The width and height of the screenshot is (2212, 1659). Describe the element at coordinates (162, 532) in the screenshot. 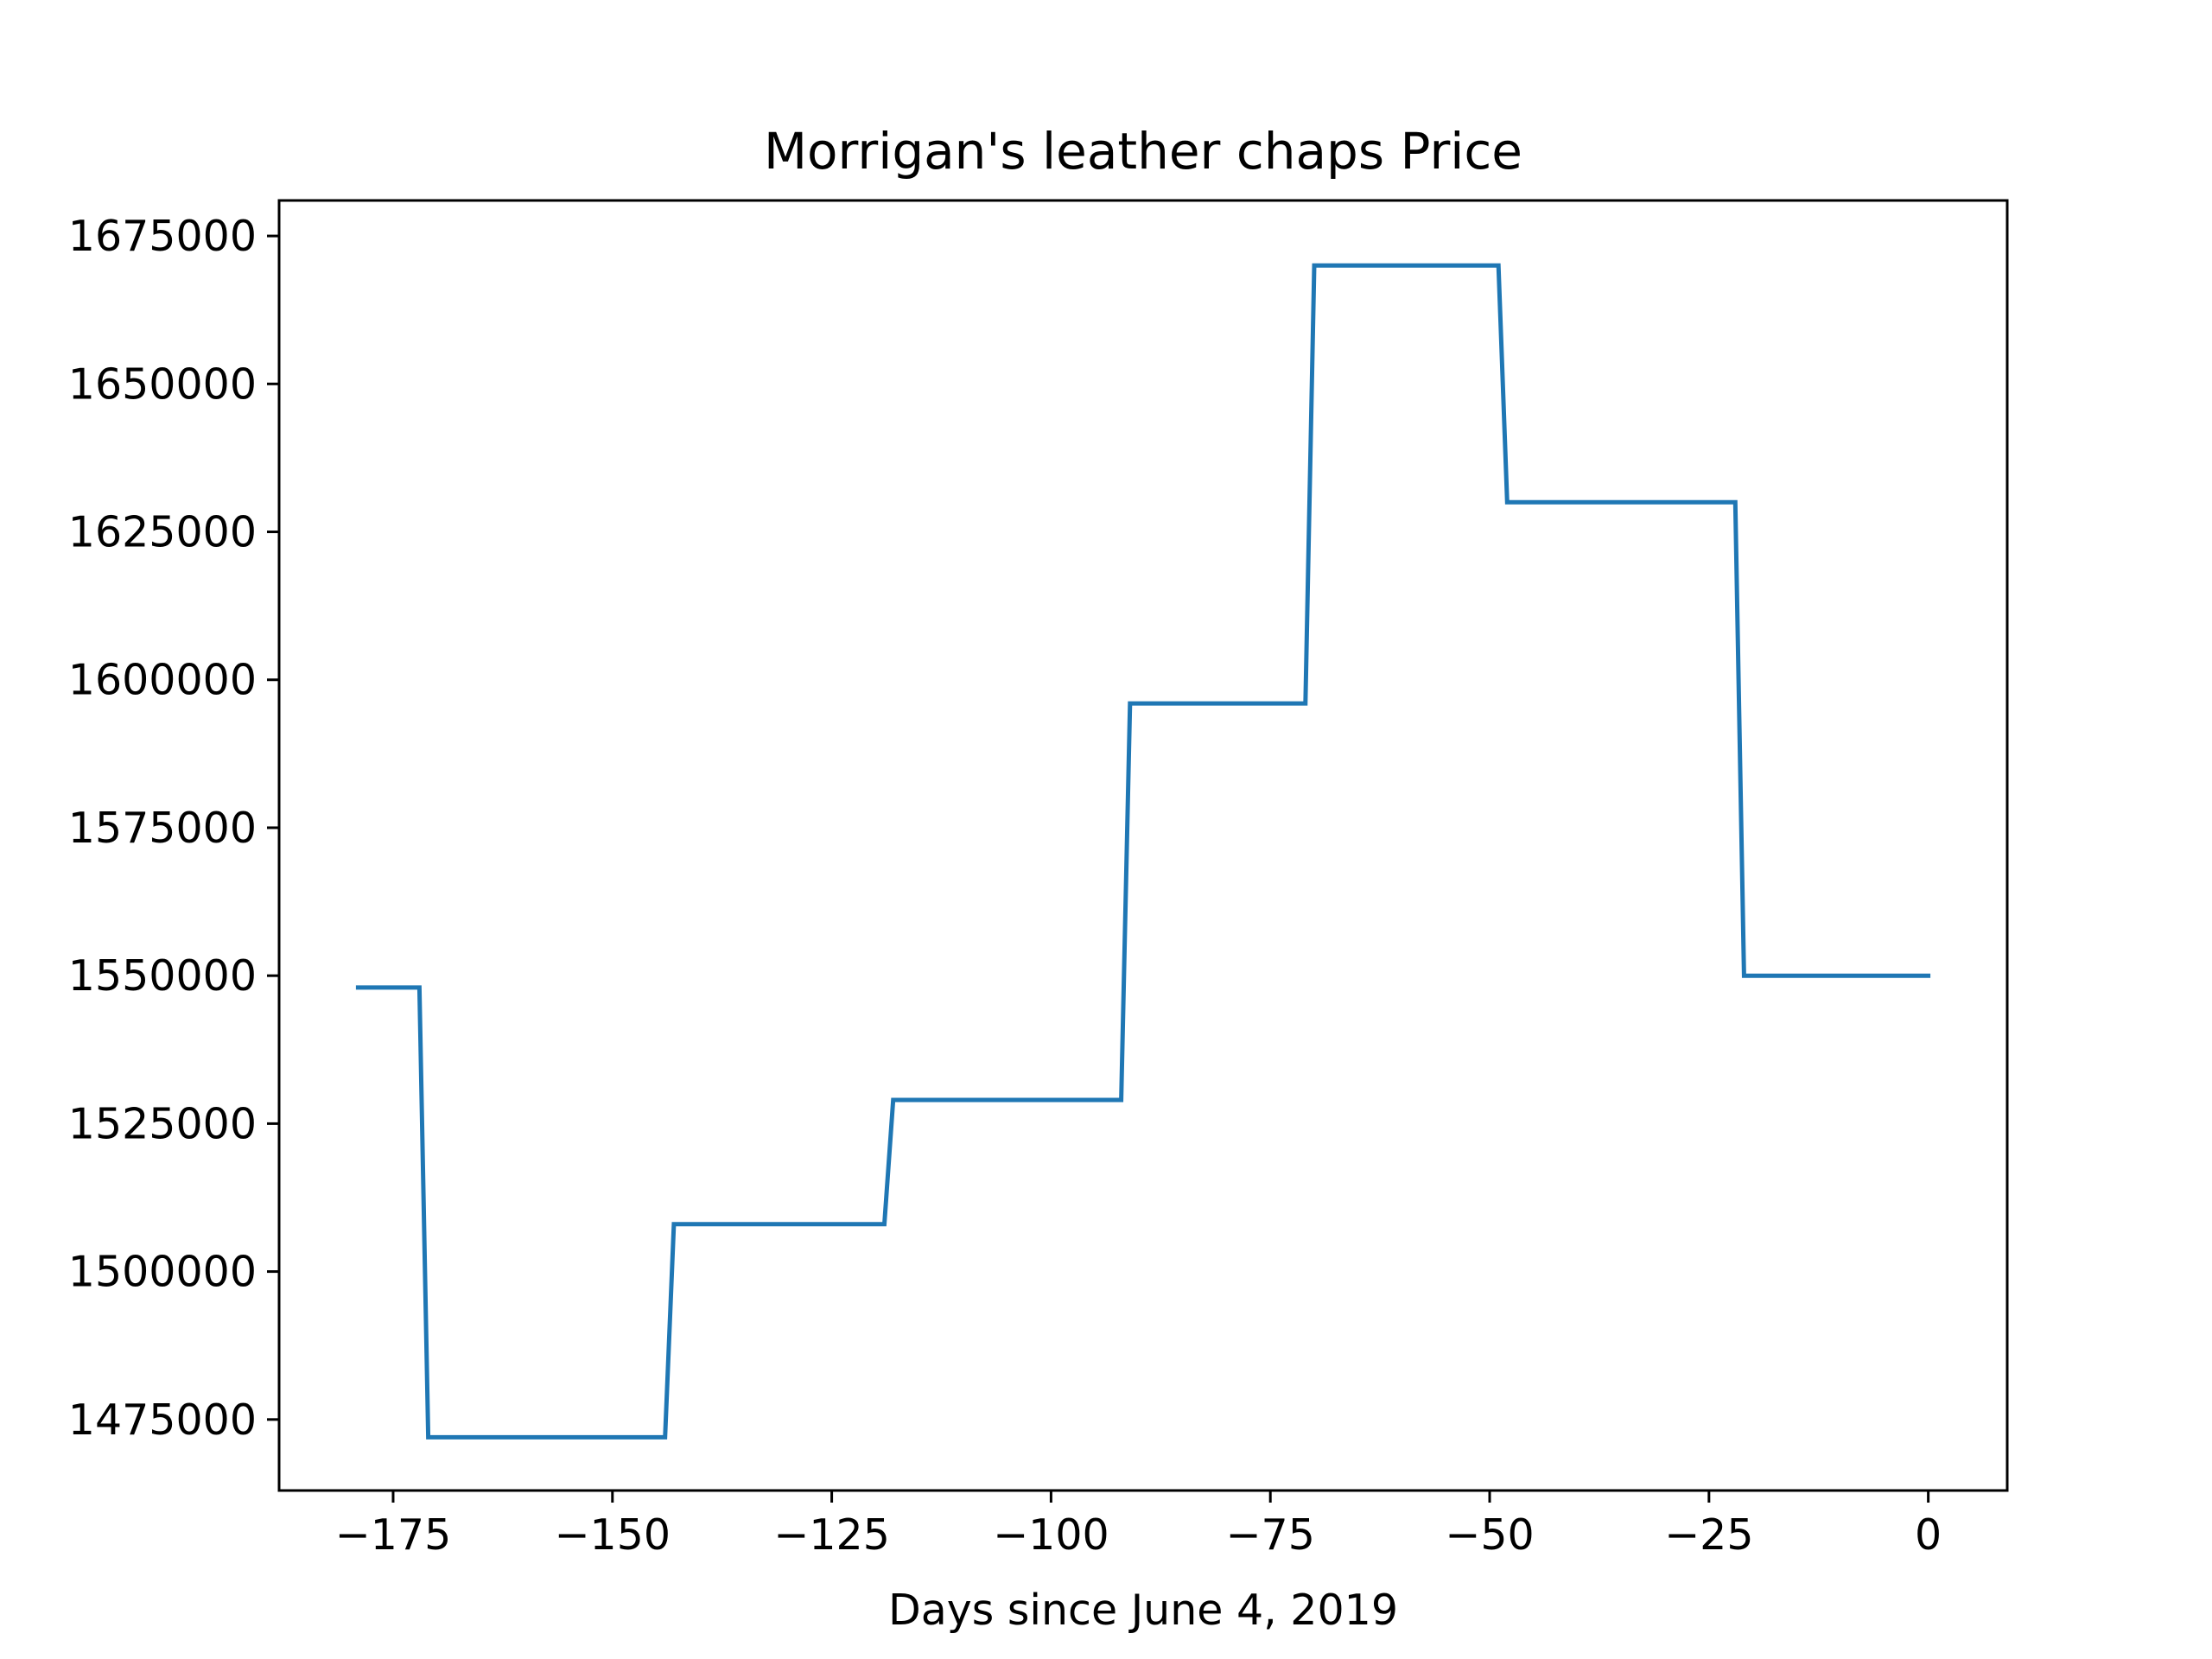

I see `y-tick-label: 1625000` at that location.